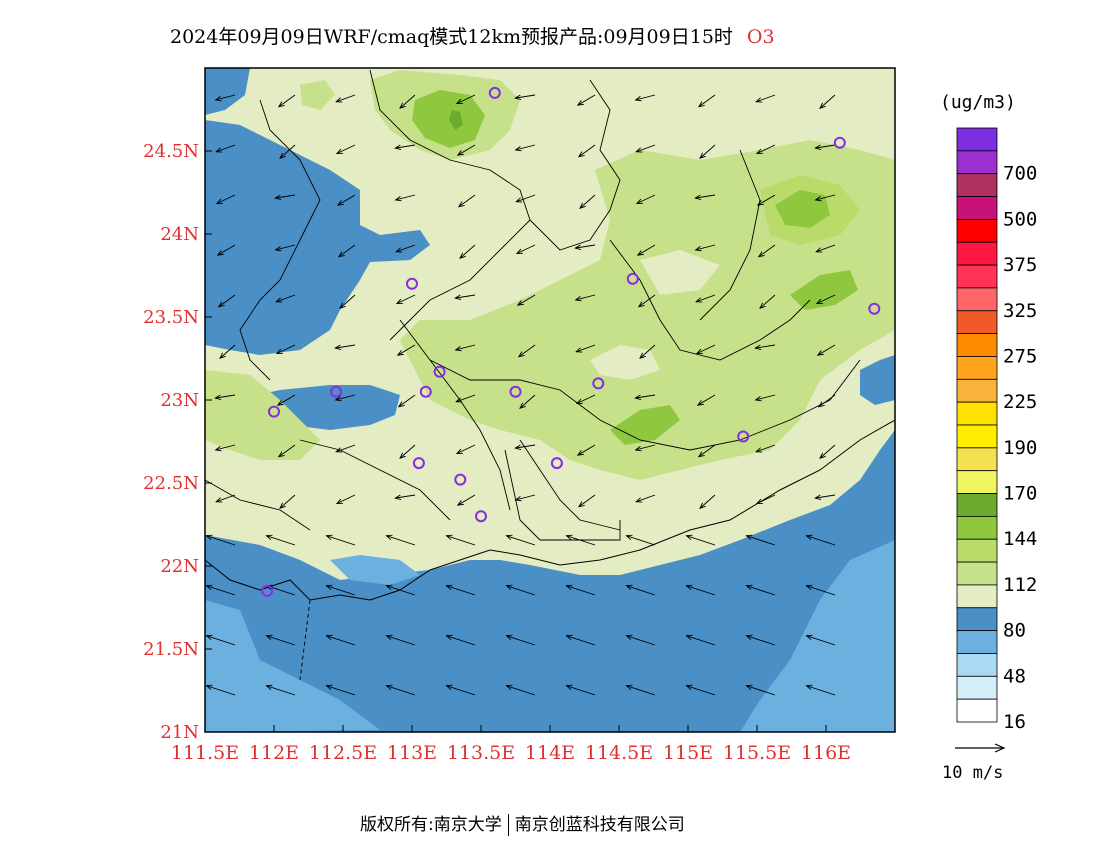  What do you see at coordinates (481, 753) in the screenshot?
I see `lon-tick-label: 113.5E` at bounding box center [481, 753].